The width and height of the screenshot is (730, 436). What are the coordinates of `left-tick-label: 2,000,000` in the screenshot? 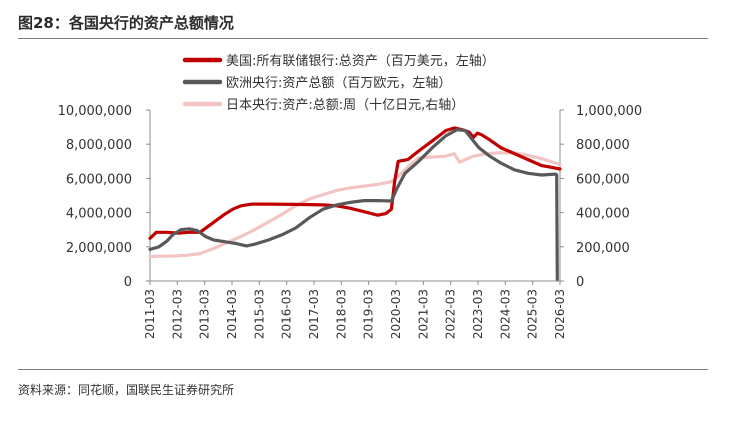 It's located at (99, 248).